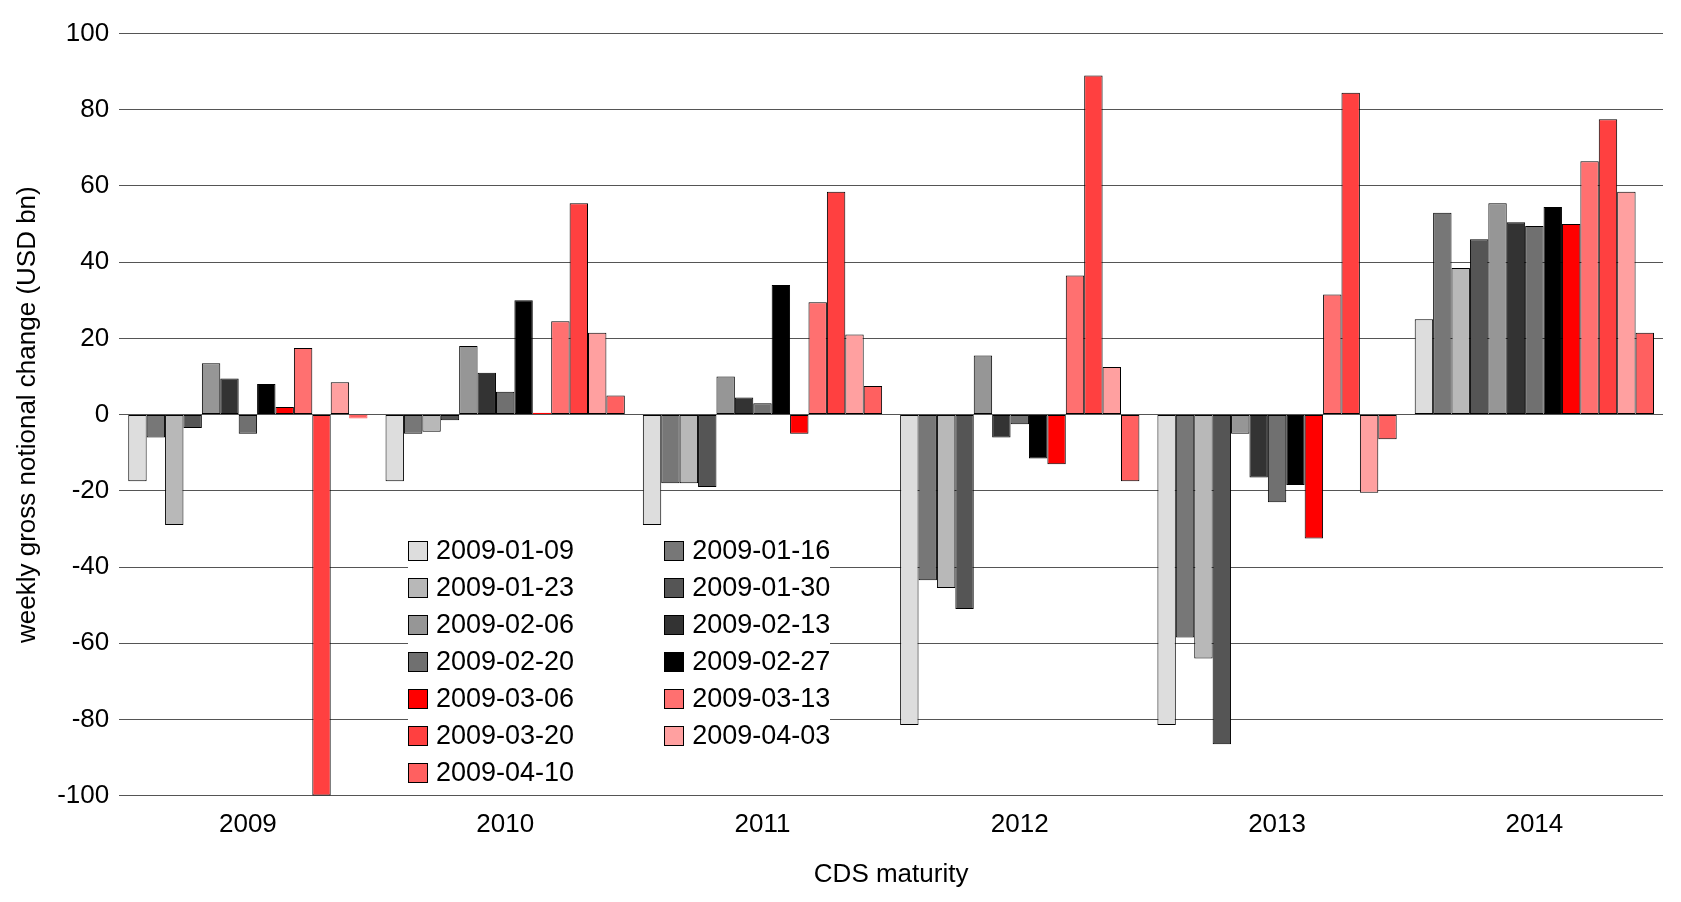 The width and height of the screenshot is (1681, 902). I want to click on y-tick-label: 0, so click(102, 412).